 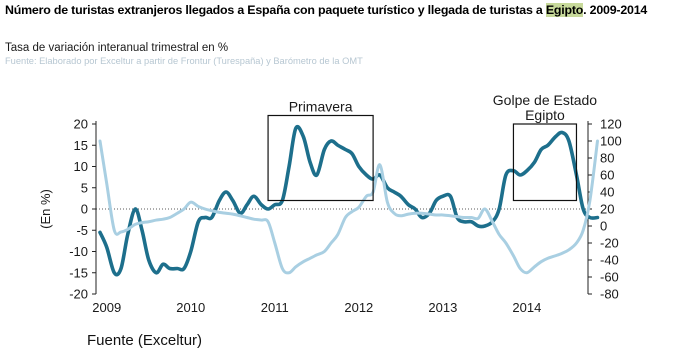 I want to click on y-tick-label: 0, so click(x=84, y=209).